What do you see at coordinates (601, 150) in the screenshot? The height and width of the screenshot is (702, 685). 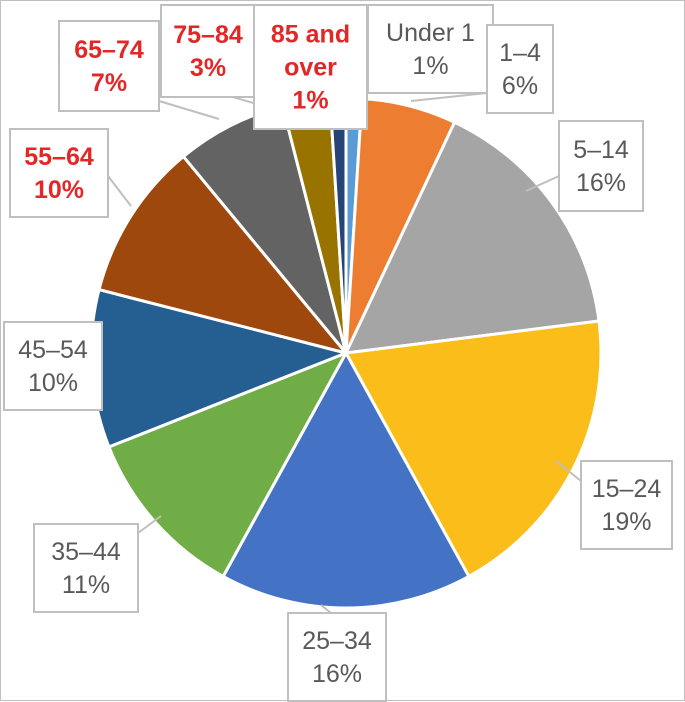 I see `data-label-category: 5–14` at bounding box center [601, 150].